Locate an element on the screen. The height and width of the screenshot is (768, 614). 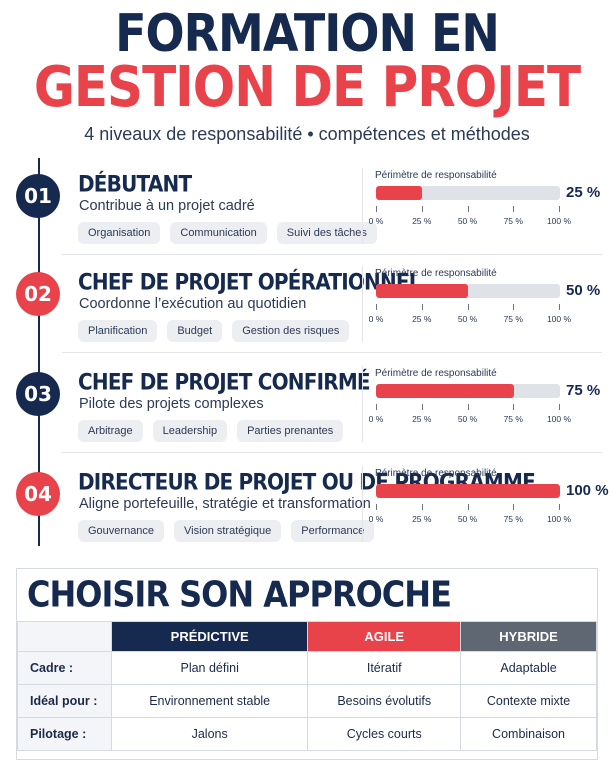
approach-row: Pilotage : Jalons Cycles courts Combinaison is located at coordinates (307, 734).